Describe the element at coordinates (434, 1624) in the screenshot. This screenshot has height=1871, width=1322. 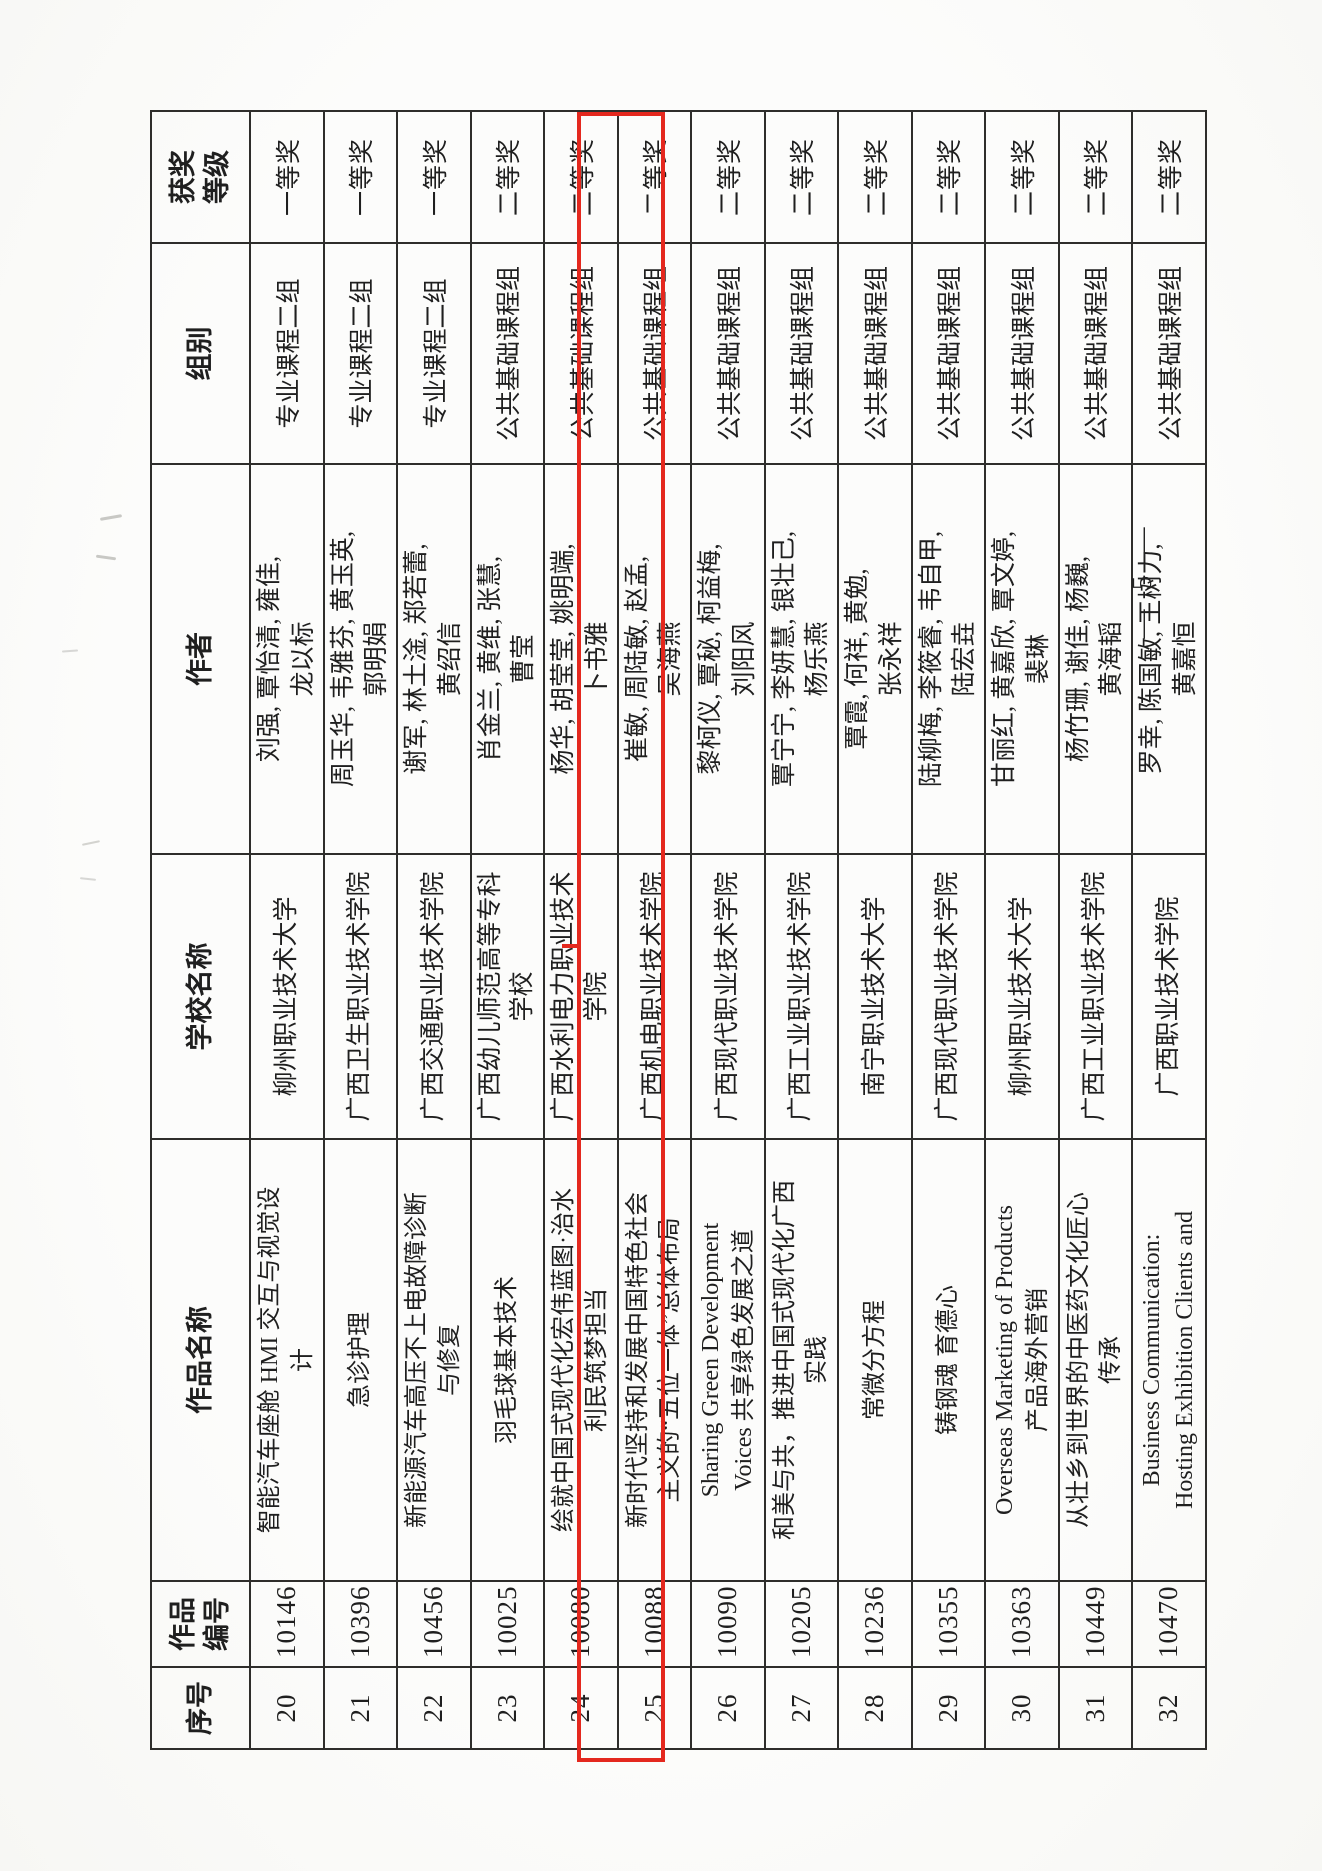
I see `cell-work-id: 10456` at that location.